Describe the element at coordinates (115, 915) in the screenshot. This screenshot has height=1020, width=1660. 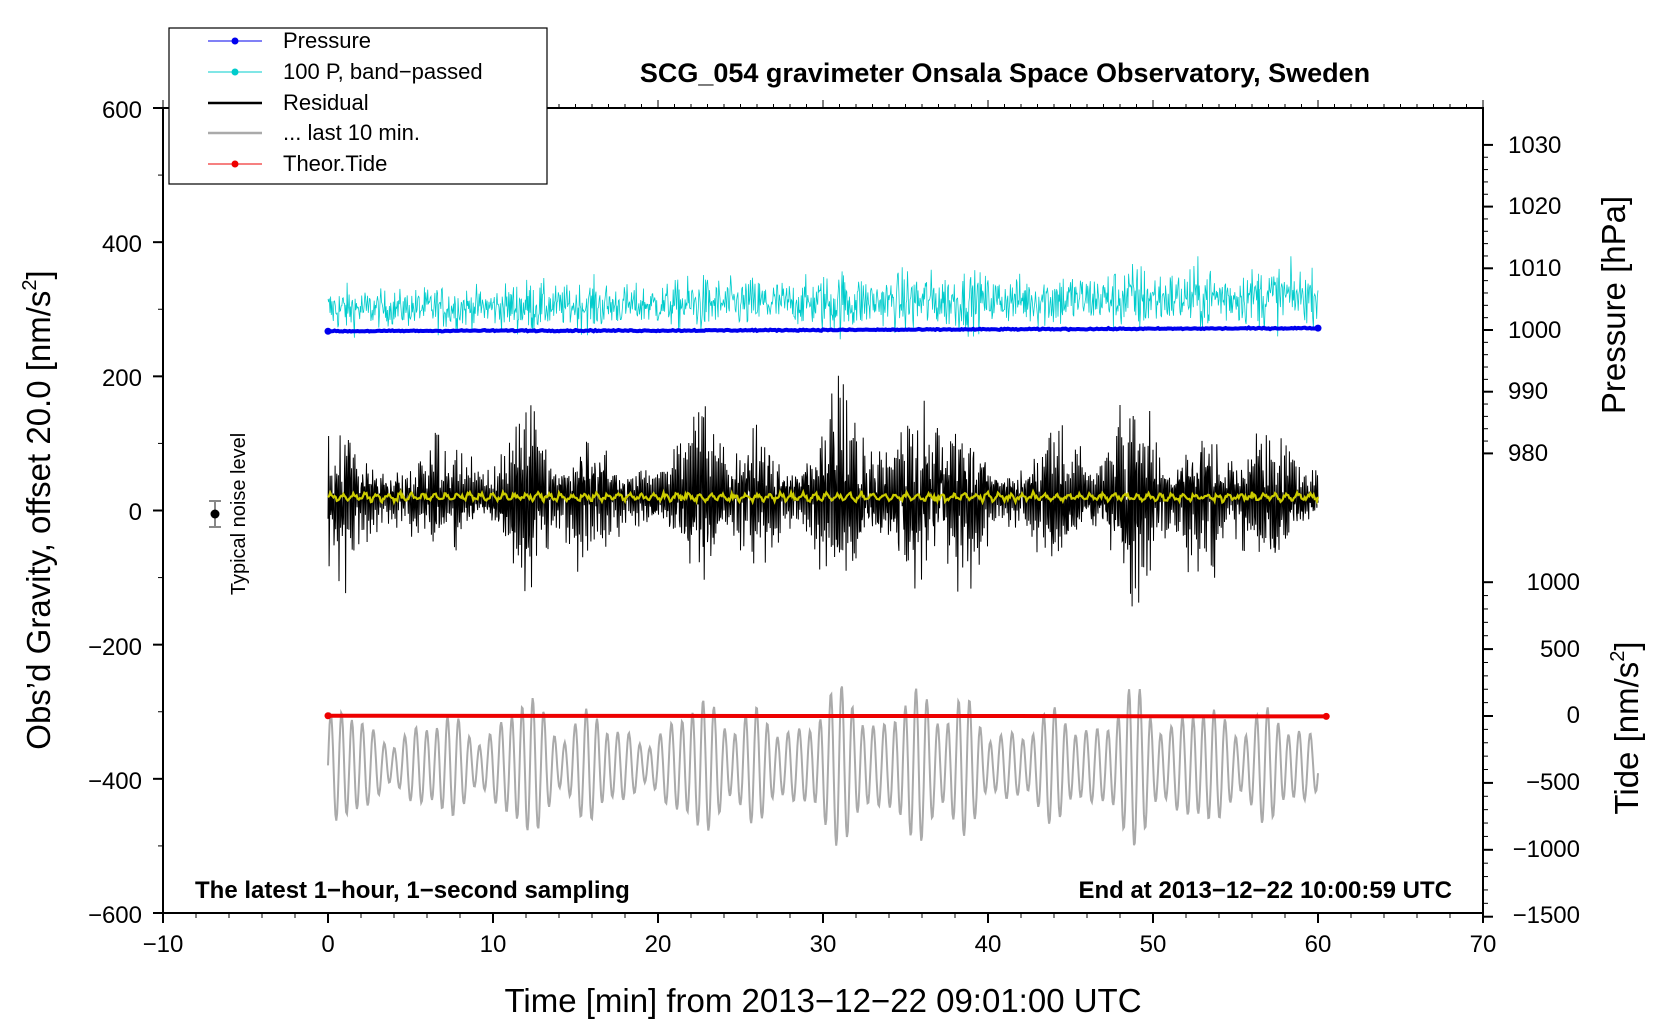
I see `left-y-tick-label: −600` at that location.